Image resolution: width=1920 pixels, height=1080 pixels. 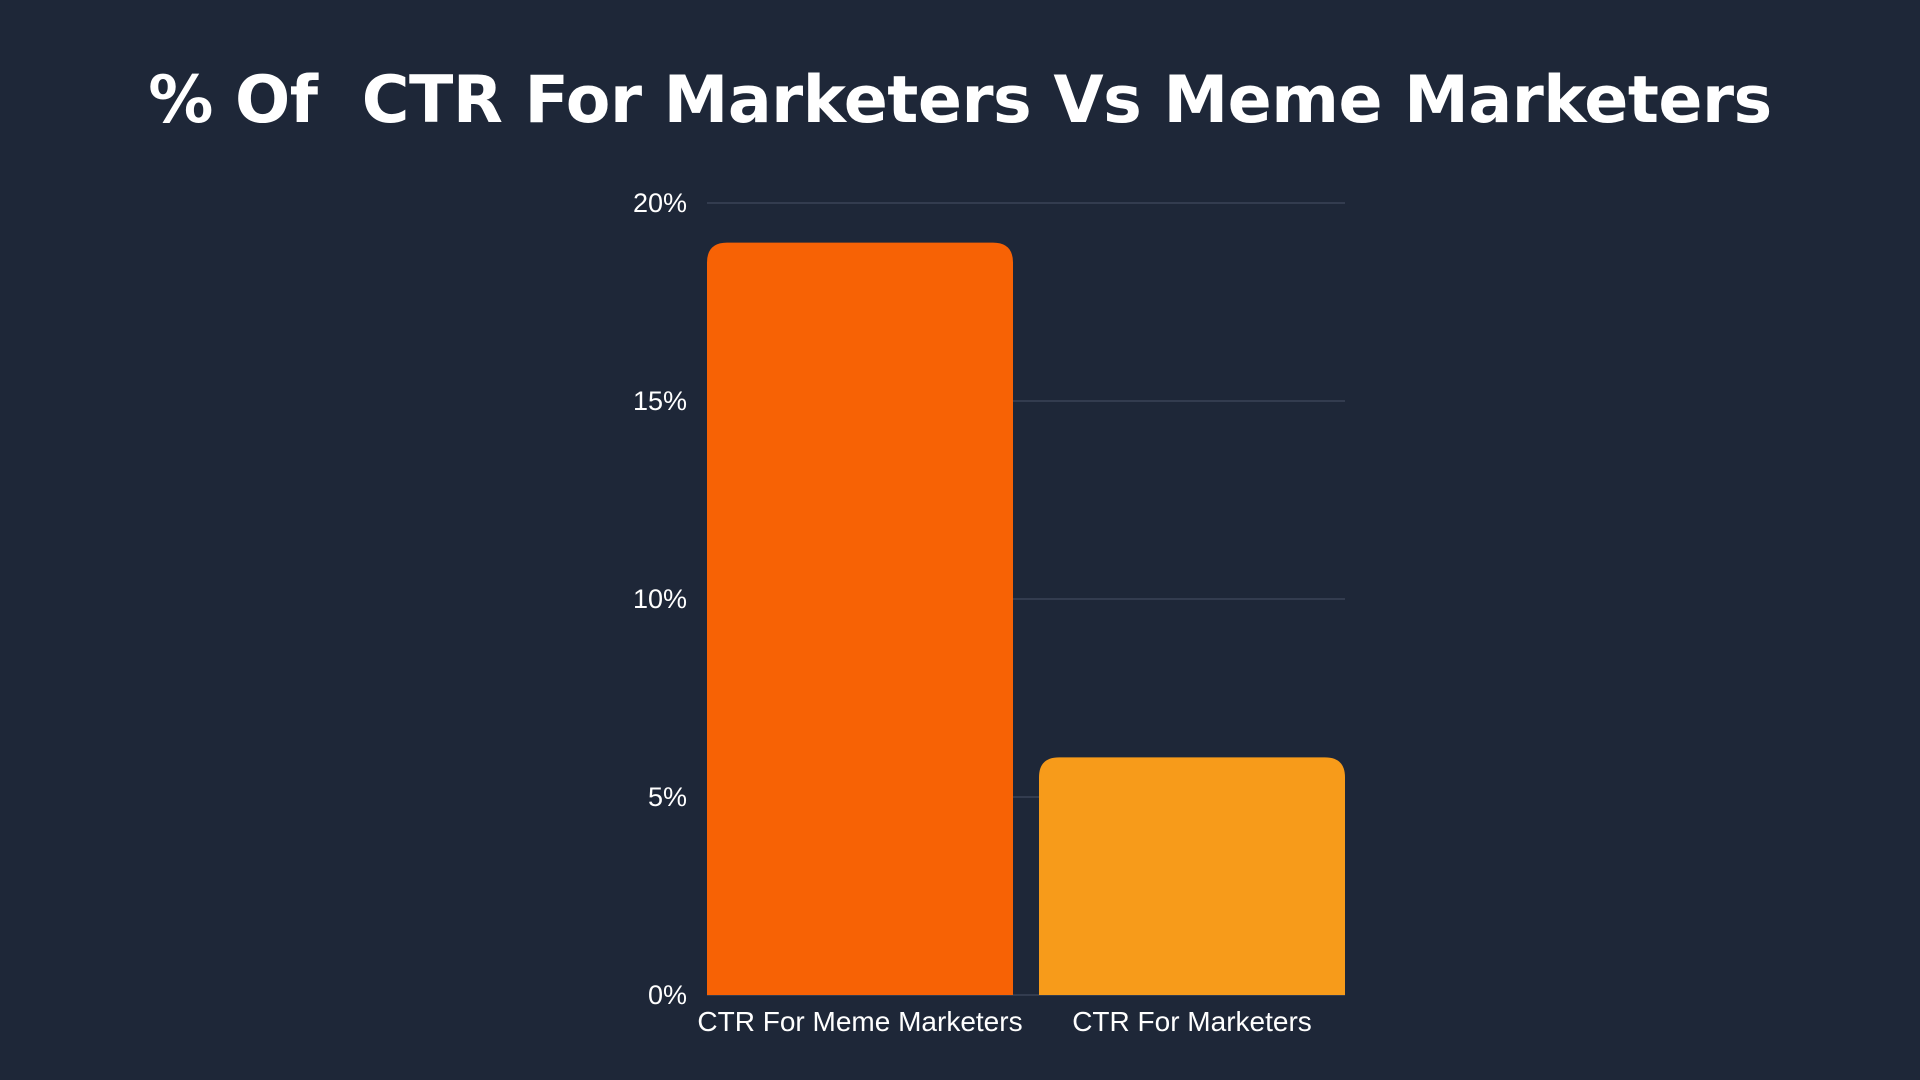 I want to click on x-category-label: CTR For Meme Marketers, so click(x=859, y=1021).